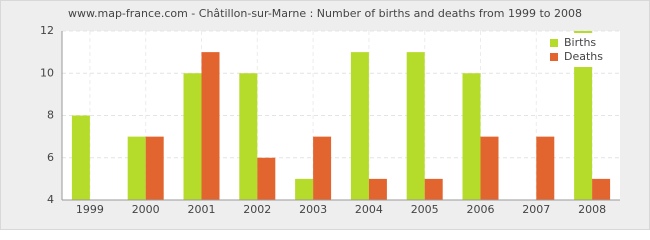  I want to click on x-tick-label: 2005, so click(425, 209).